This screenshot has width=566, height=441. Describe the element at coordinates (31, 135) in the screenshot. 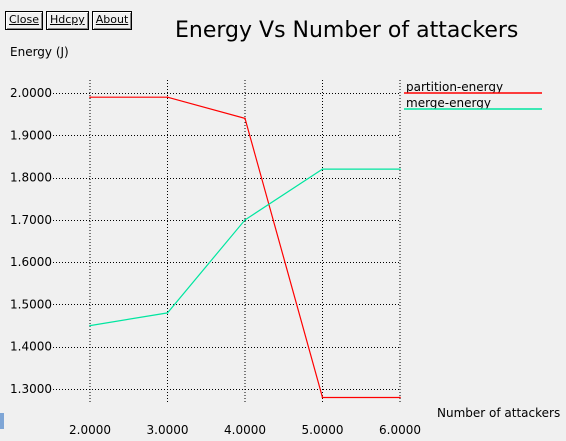

I see `y-tick-label-1: 1.9000` at that location.